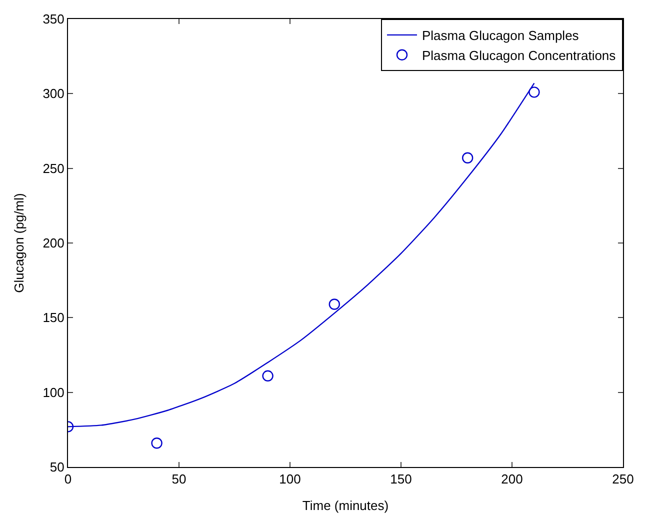 This screenshot has width=646, height=523. What do you see at coordinates (623, 479) in the screenshot?
I see `x-tick-label: 250` at bounding box center [623, 479].